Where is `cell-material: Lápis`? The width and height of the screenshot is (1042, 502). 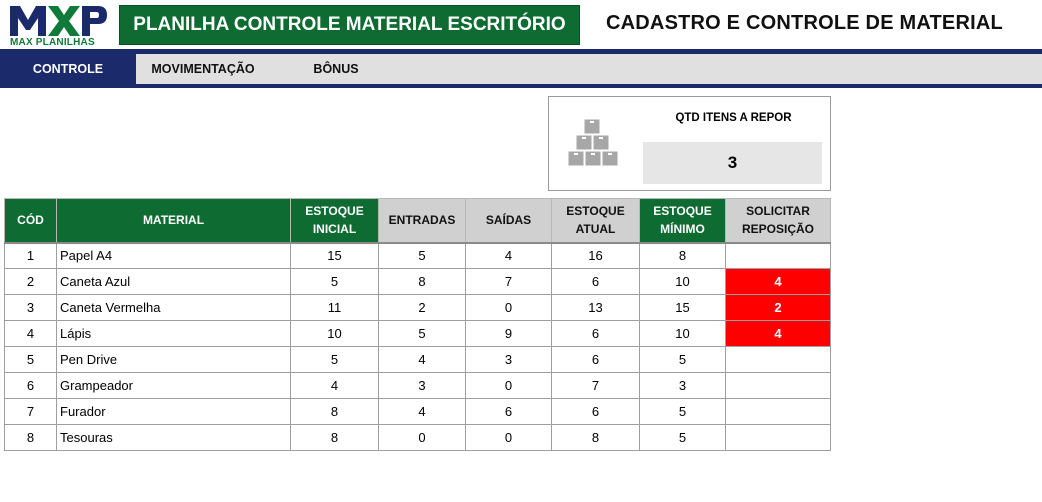 cell-material: Lápis is located at coordinates (173, 333).